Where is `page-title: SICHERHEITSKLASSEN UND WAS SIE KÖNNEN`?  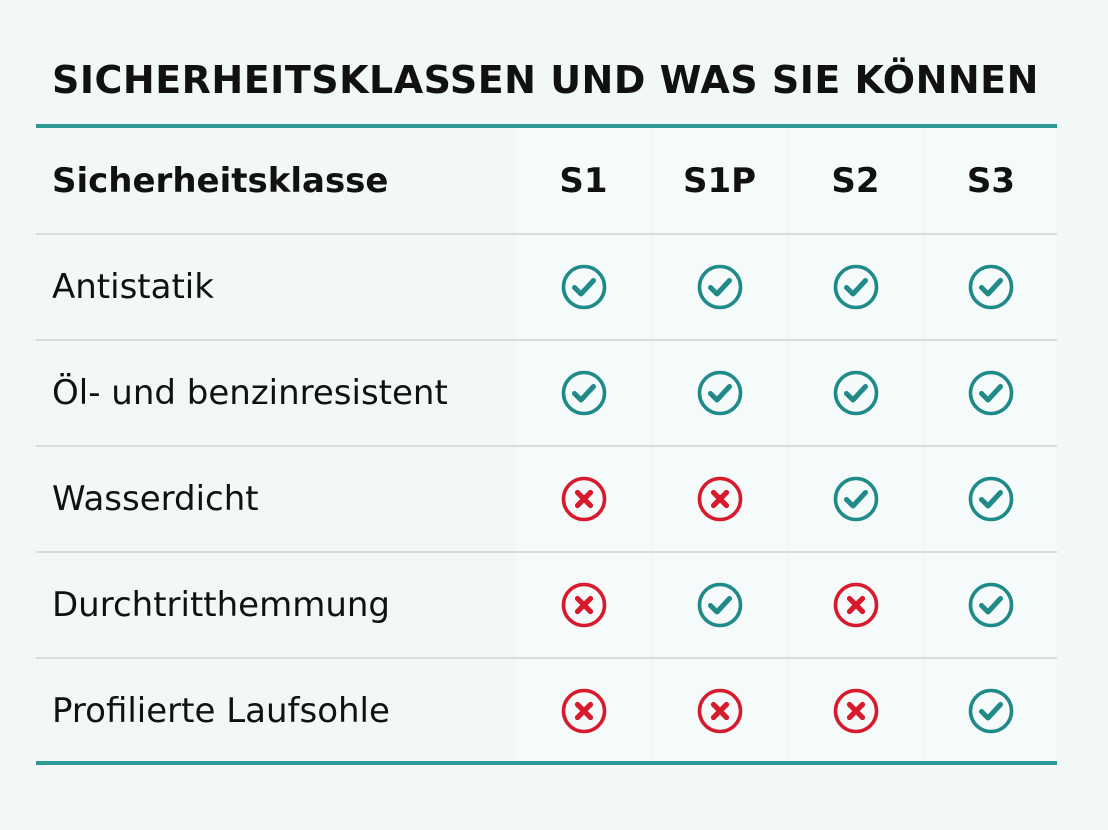
page-title: SICHERHEITSKLASSEN UND WAS SIE KÖNNEN is located at coordinates (545, 80).